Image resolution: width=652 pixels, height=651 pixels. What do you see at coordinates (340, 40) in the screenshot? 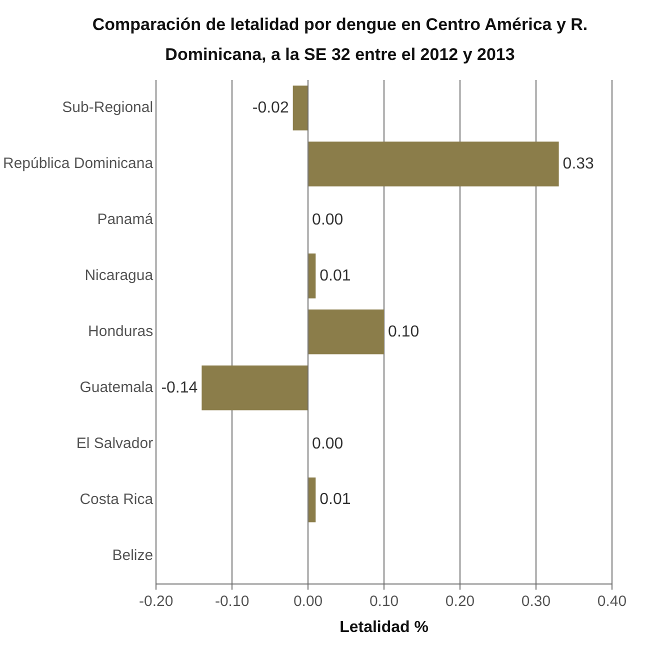
I see `chart-title: Comparación de letalidad por dengue en Centro América y R. Dominicana, a la SE 32 entre el 2012 y 2013` at bounding box center [340, 40].